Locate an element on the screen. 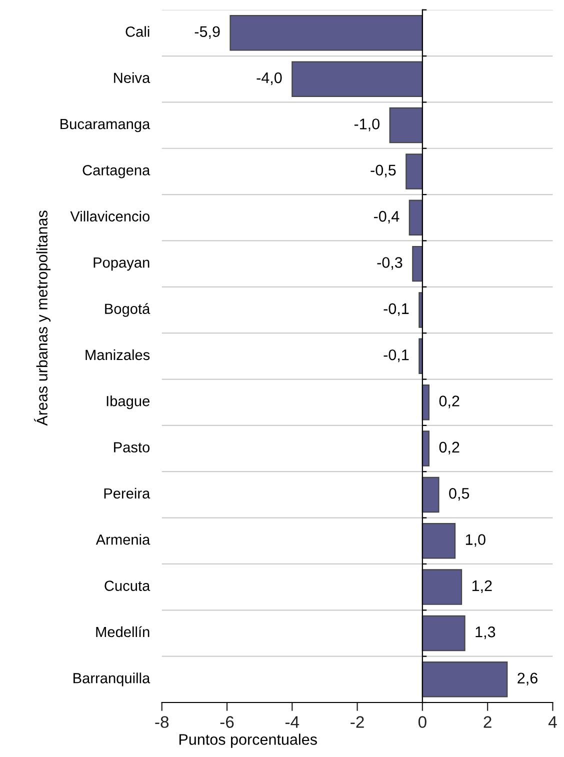 The image size is (564, 757). x-tick-label: 2 is located at coordinates (488, 722).